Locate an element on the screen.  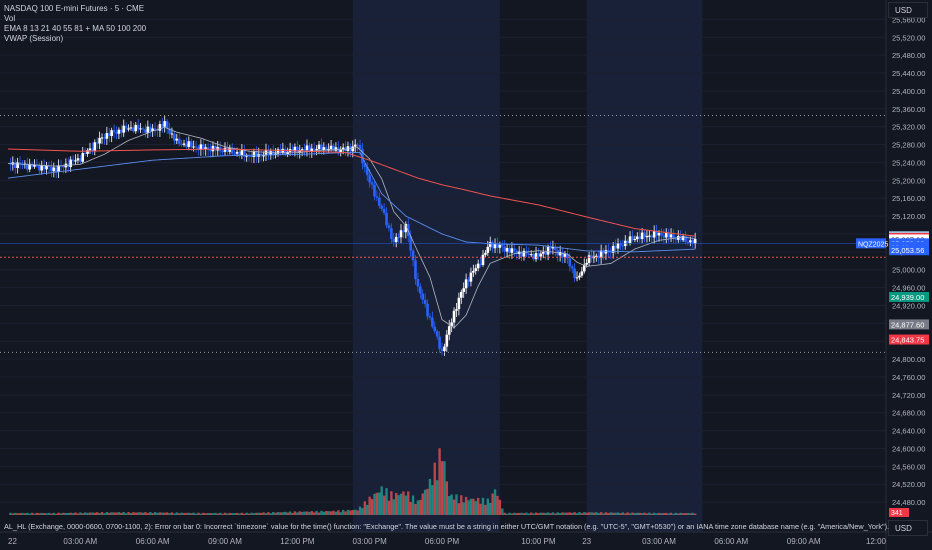
ma200-line is located at coordinates (351, 192).